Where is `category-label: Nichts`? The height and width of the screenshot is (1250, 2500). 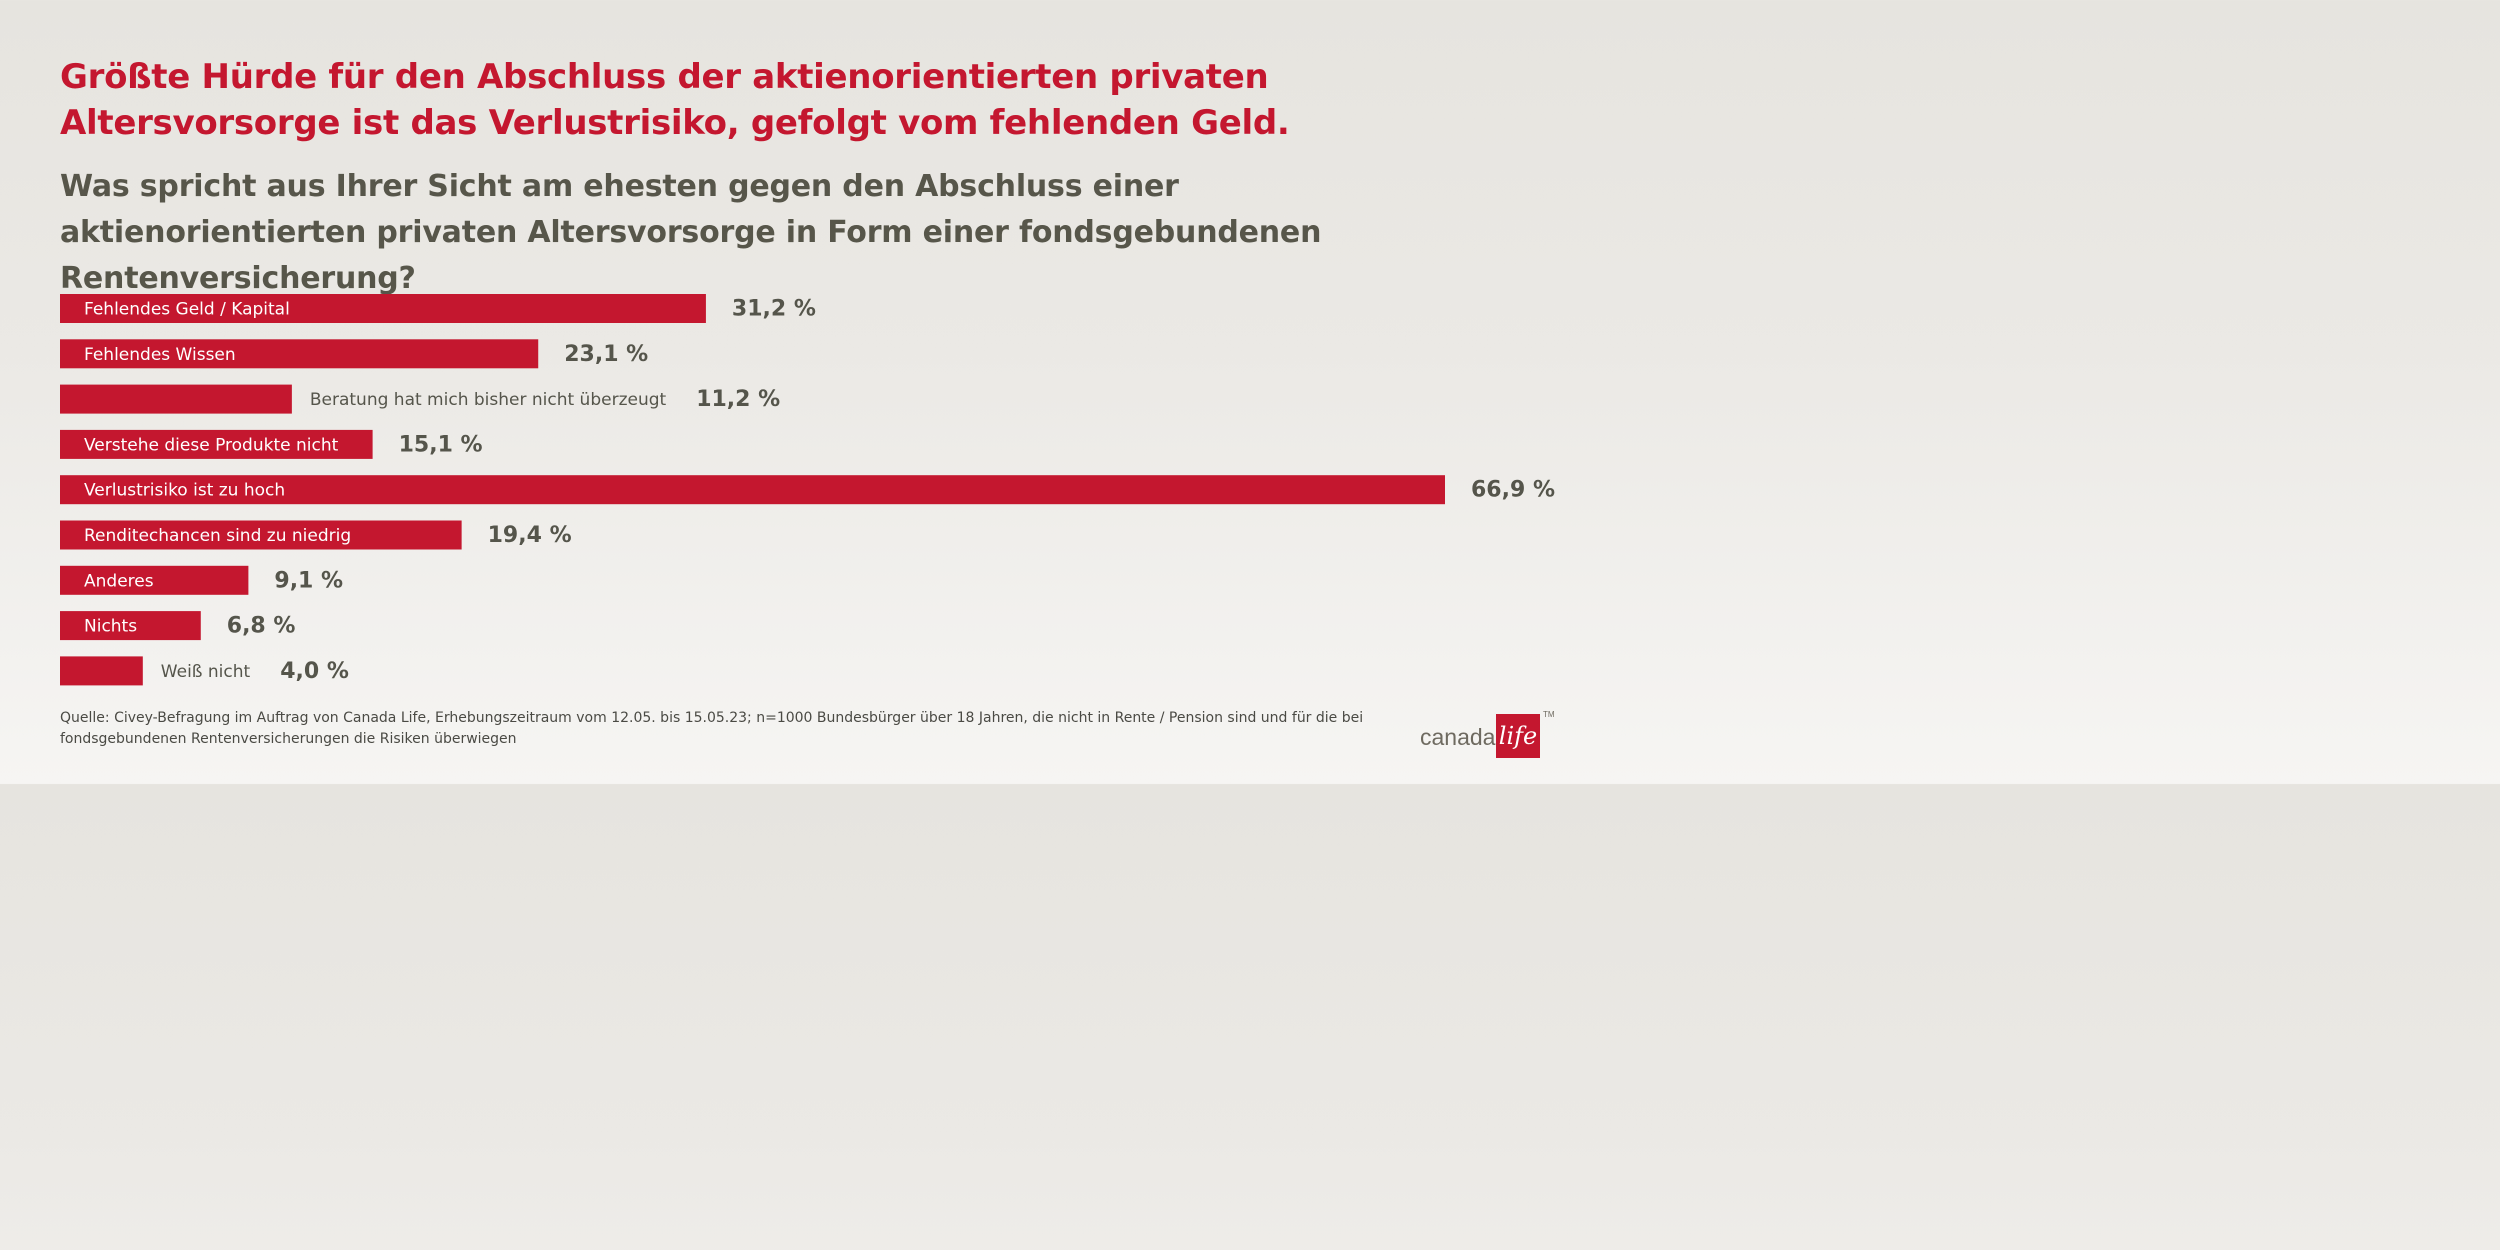 category-label: Nichts is located at coordinates (110, 627).